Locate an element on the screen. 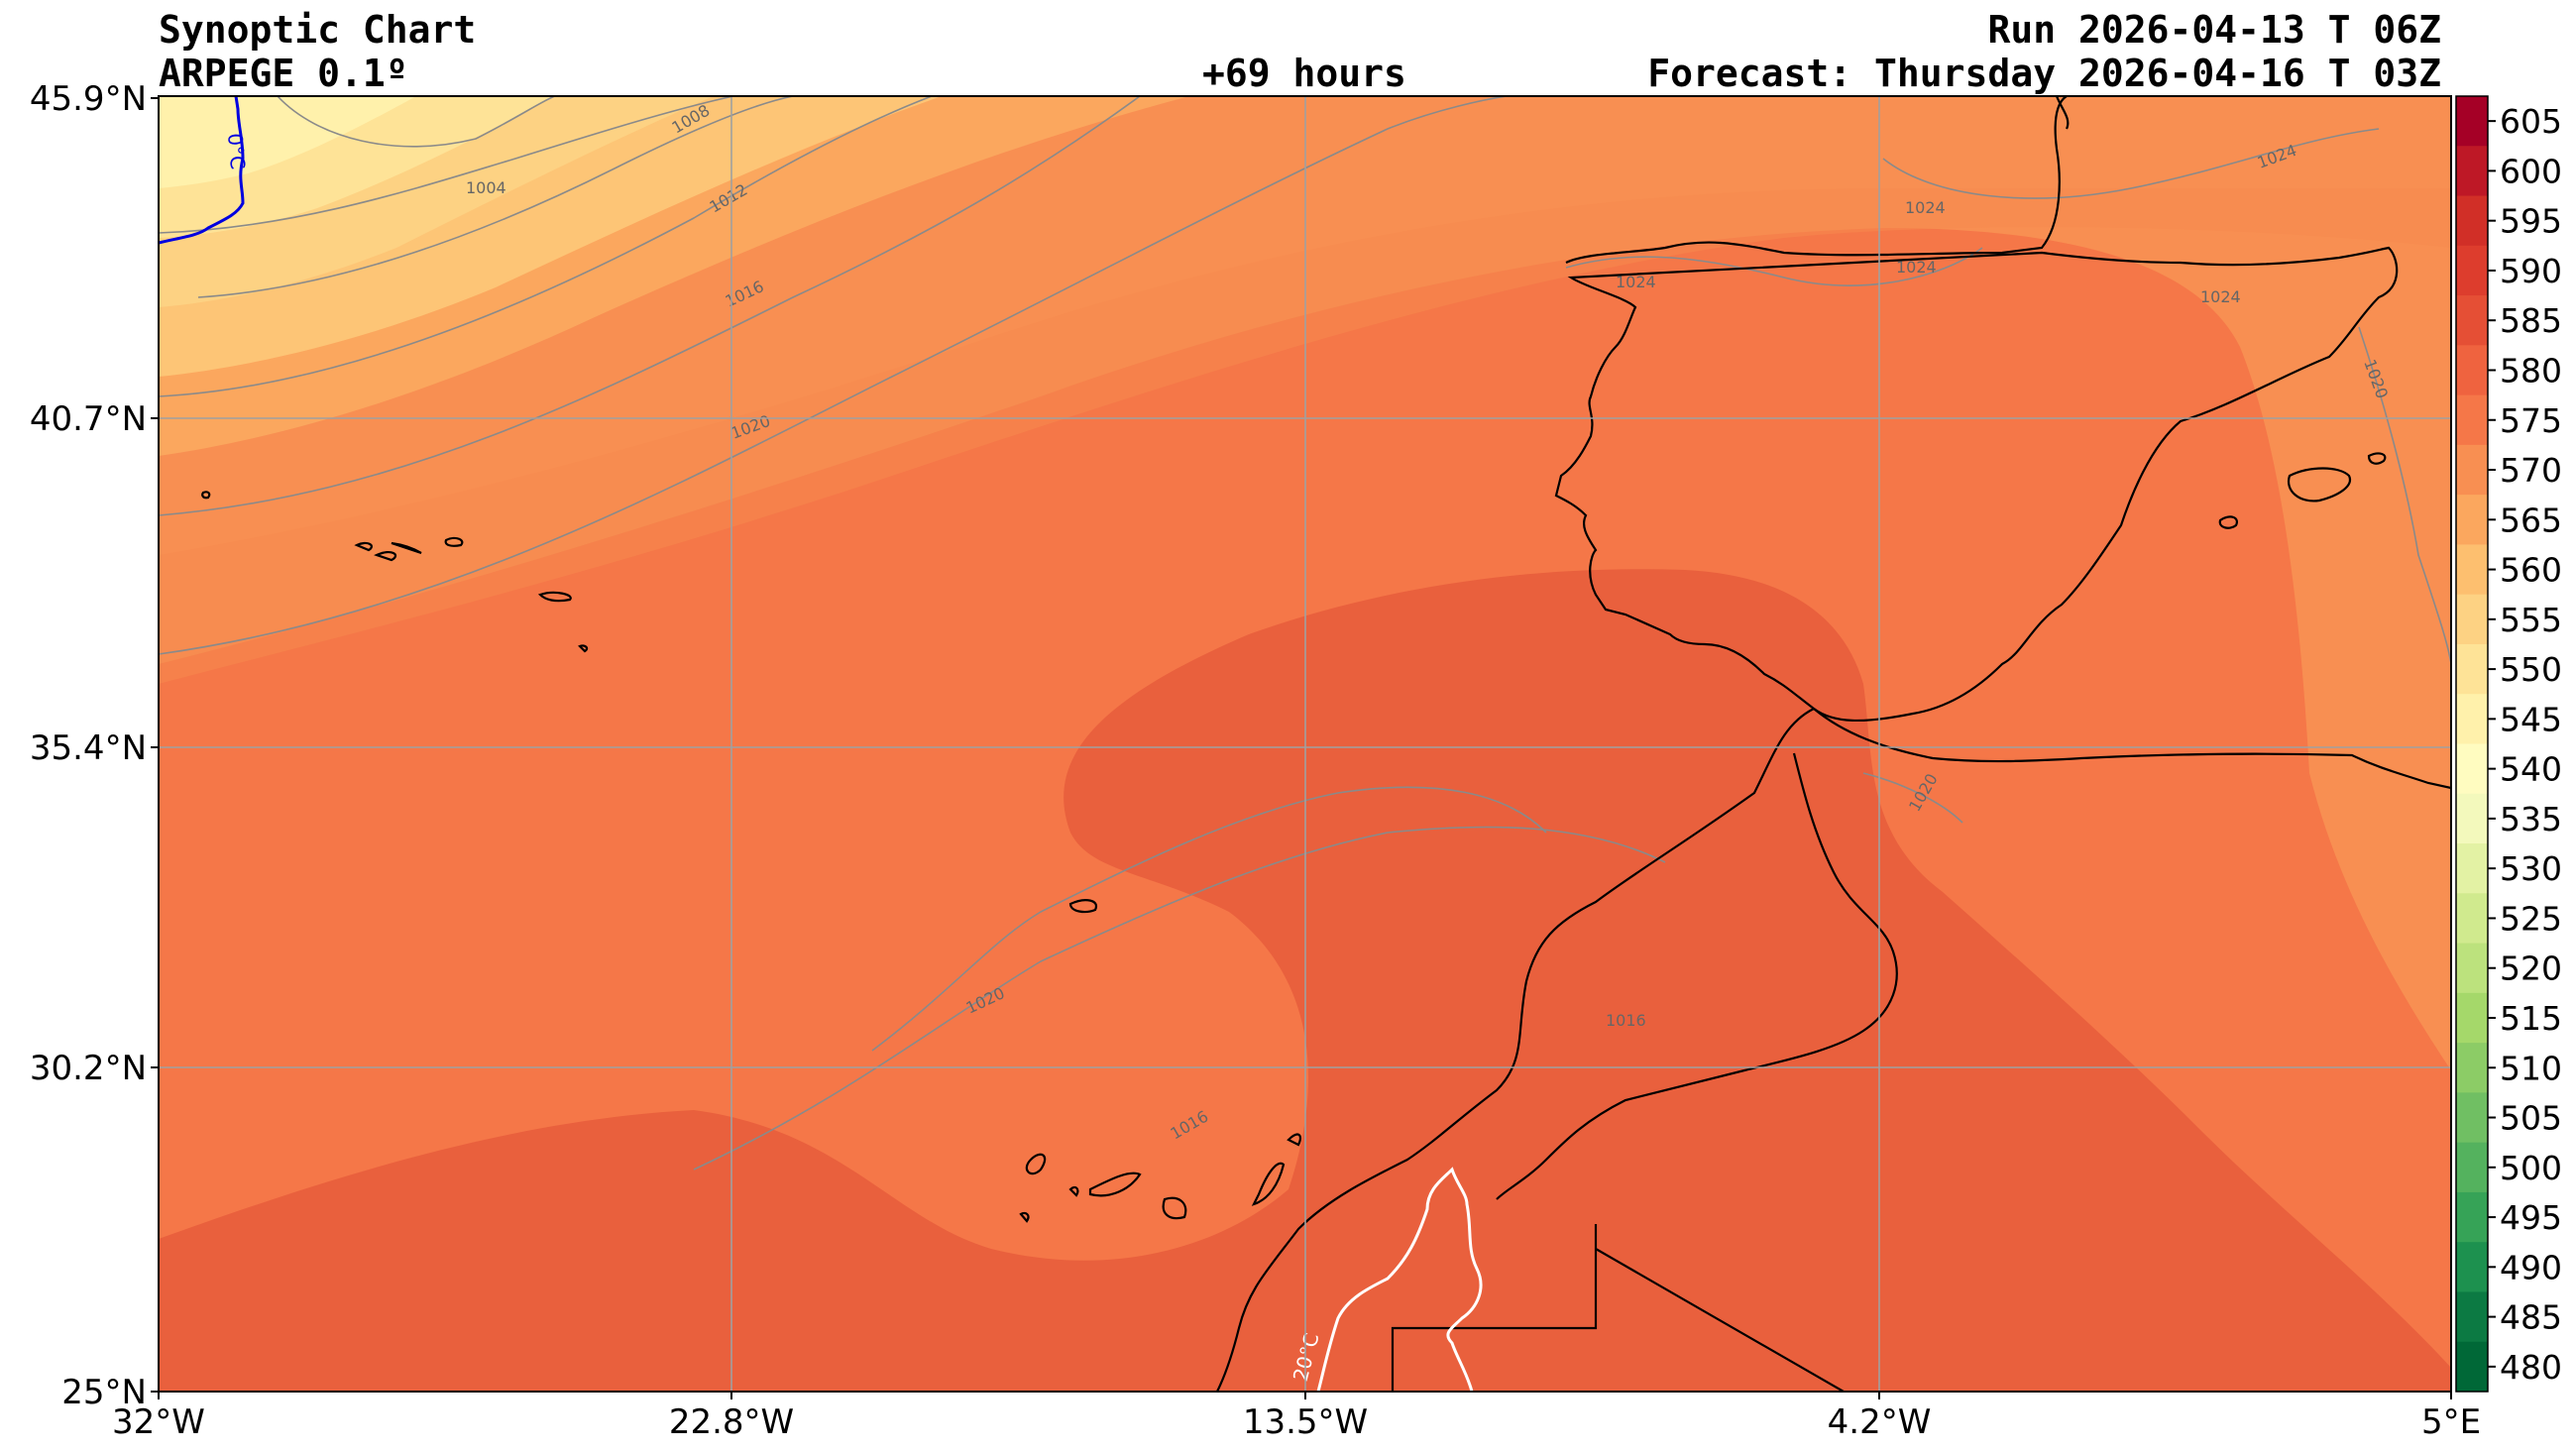  colorbar-label: 480 is located at coordinates (2531, 1367).